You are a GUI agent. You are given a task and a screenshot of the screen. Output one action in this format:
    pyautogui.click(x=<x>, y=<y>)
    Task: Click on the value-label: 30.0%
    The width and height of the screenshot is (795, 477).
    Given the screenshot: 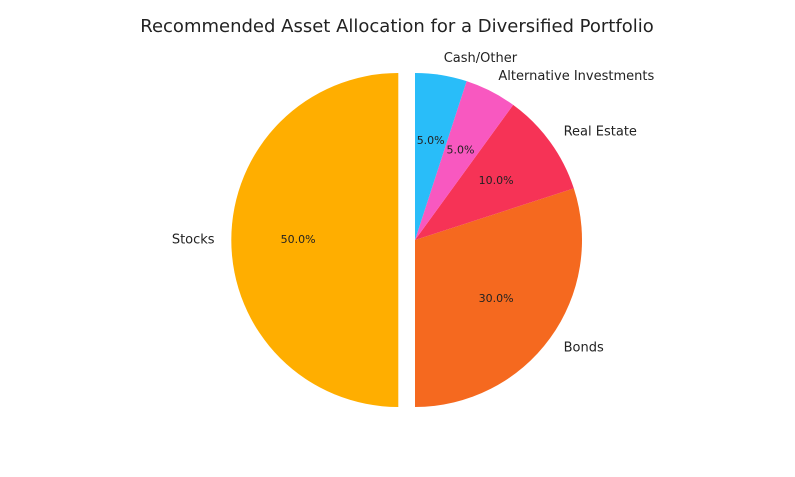 What is the action you would take?
    pyautogui.click(x=496, y=298)
    